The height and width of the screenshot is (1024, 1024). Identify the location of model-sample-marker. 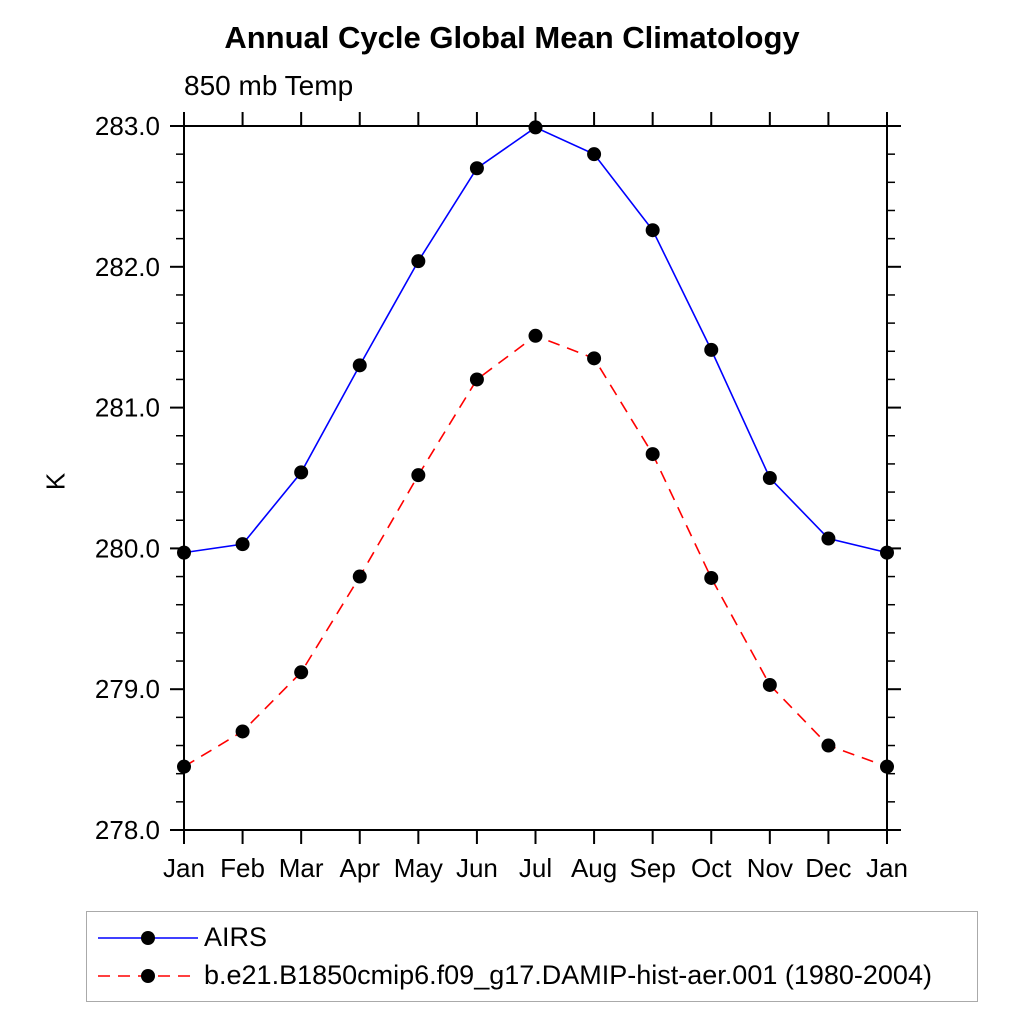
(148, 975).